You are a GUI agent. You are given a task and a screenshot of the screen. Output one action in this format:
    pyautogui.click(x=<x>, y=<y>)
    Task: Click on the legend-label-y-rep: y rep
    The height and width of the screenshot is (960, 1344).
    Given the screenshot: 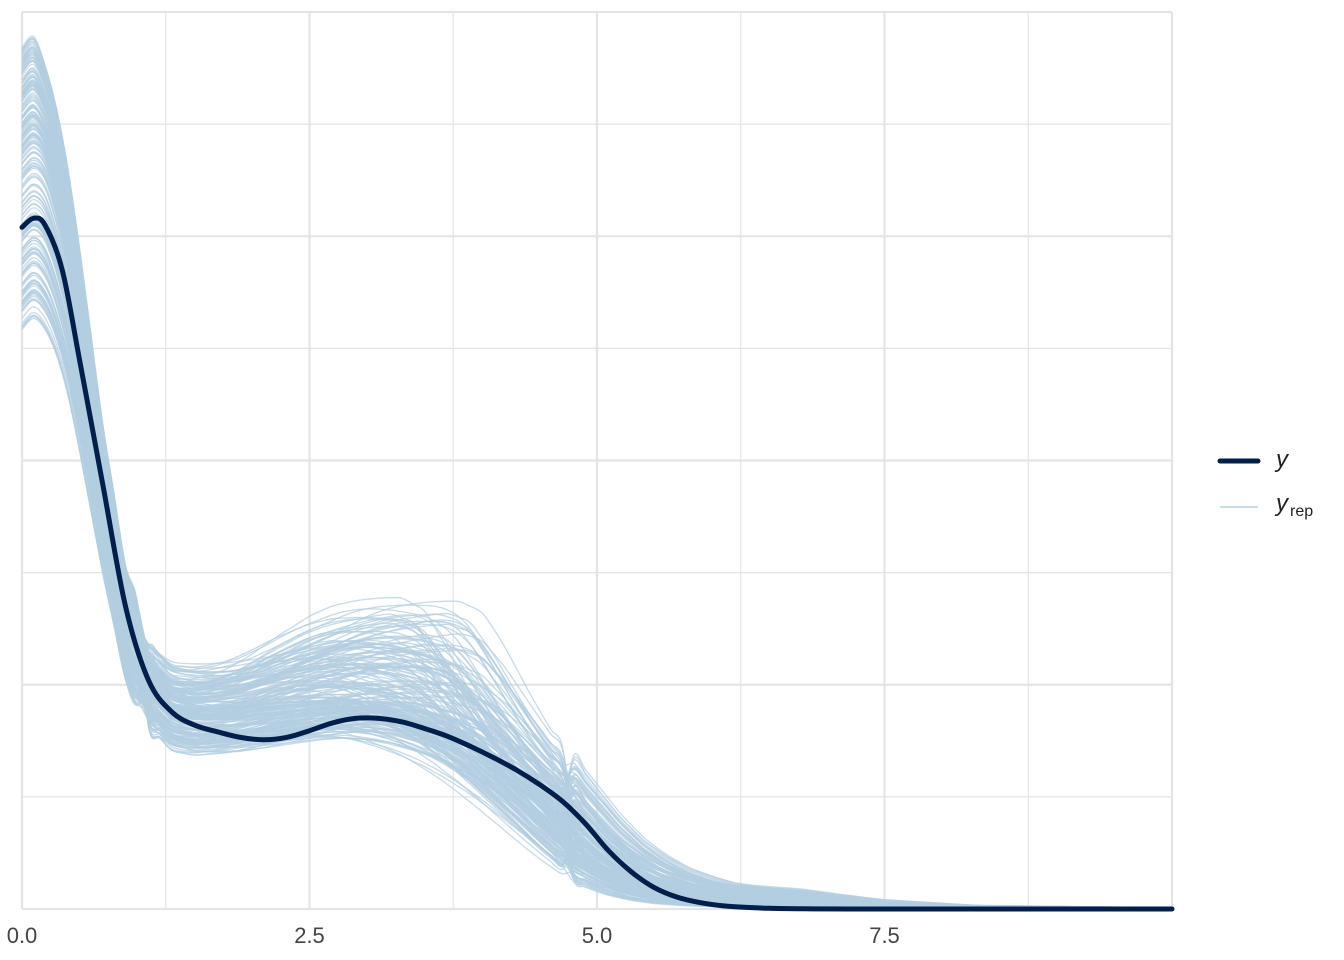 What is the action you would take?
    pyautogui.click(x=1293, y=505)
    